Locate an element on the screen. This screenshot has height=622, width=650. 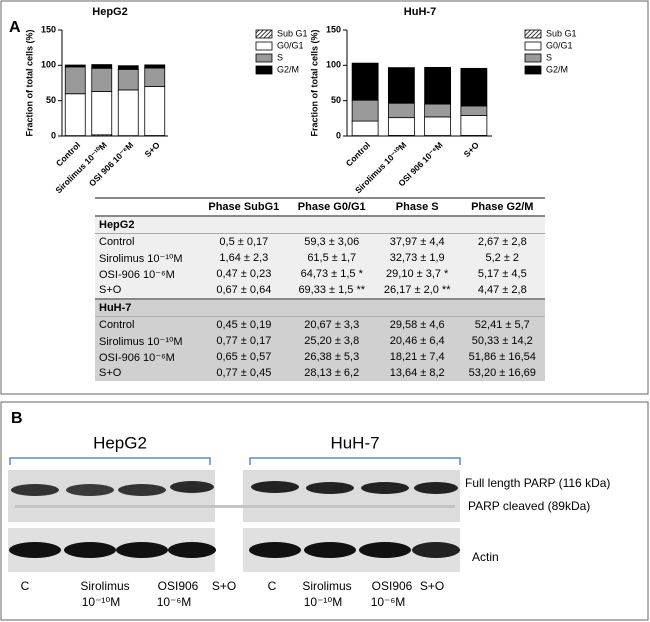
table-cell: 5,17 ± 4,5 is located at coordinates (502, 274).